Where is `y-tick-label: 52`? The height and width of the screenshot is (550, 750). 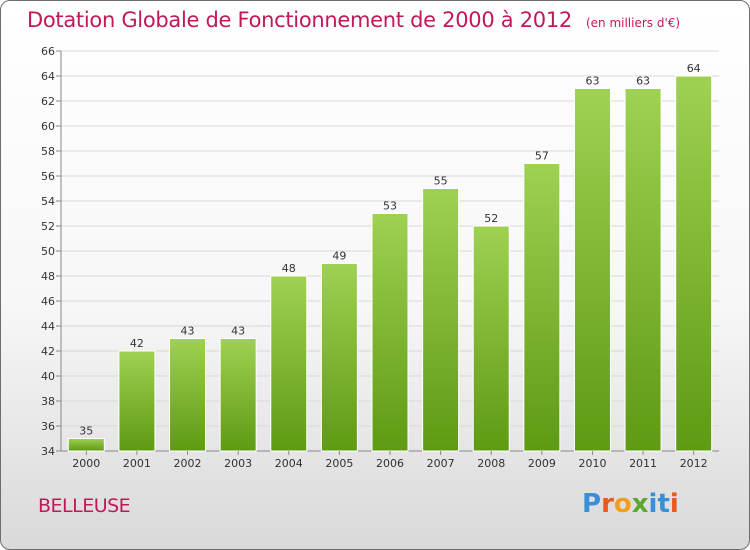
y-tick-label: 52 is located at coordinates (48, 226).